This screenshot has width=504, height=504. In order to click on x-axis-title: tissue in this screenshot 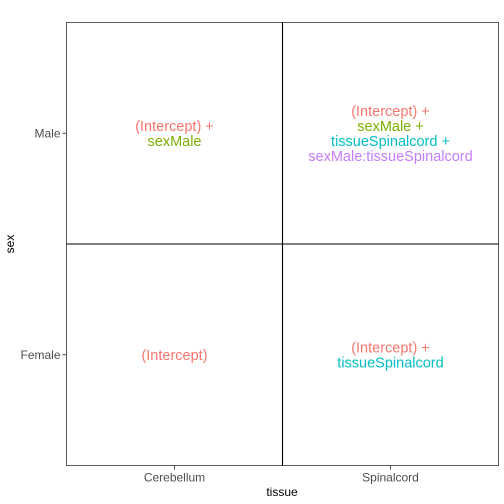, I will do `click(282, 492)`.